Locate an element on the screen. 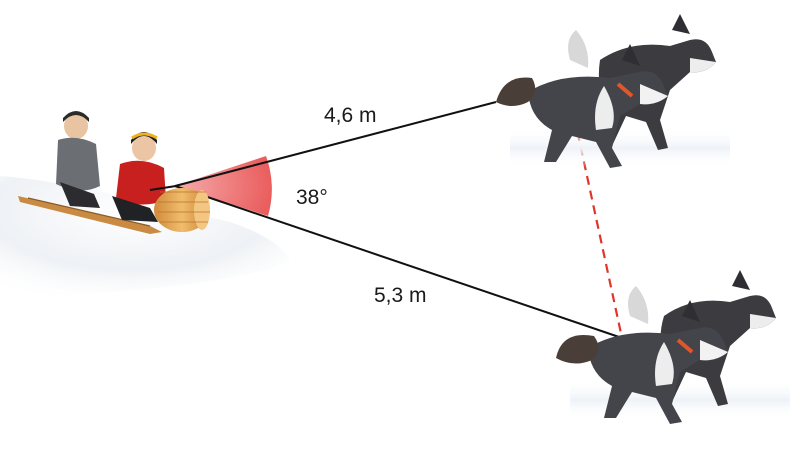  lower-rope-length-label: 5,3 m is located at coordinates (400, 295).